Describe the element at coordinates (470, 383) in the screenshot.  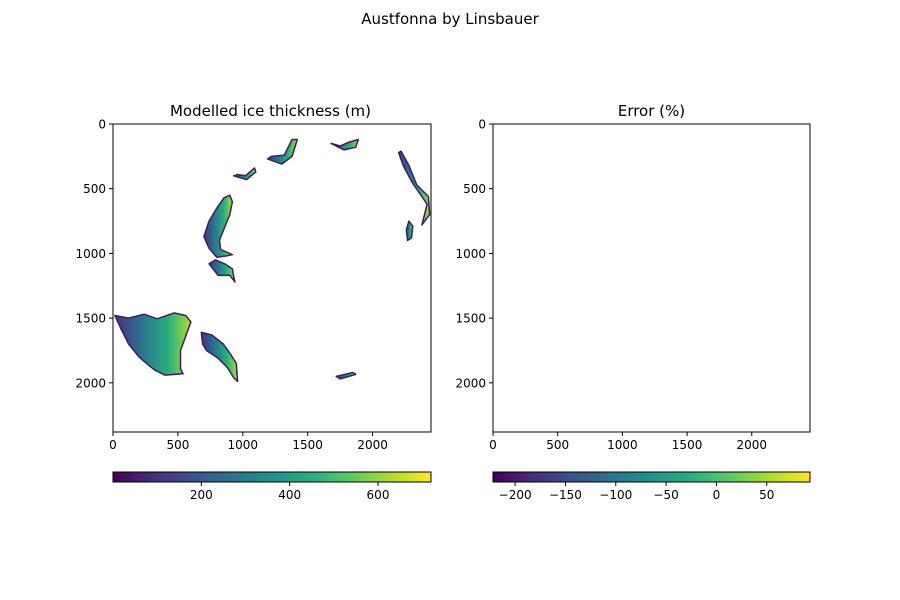
I see `error-y-tick-label: 2000` at that location.